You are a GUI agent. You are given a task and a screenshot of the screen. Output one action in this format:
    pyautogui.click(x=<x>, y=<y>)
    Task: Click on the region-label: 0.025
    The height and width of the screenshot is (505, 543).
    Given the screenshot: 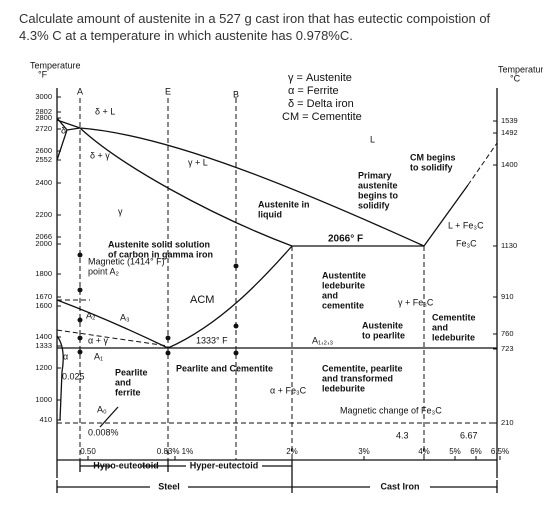 What is the action you would take?
    pyautogui.click(x=73, y=376)
    